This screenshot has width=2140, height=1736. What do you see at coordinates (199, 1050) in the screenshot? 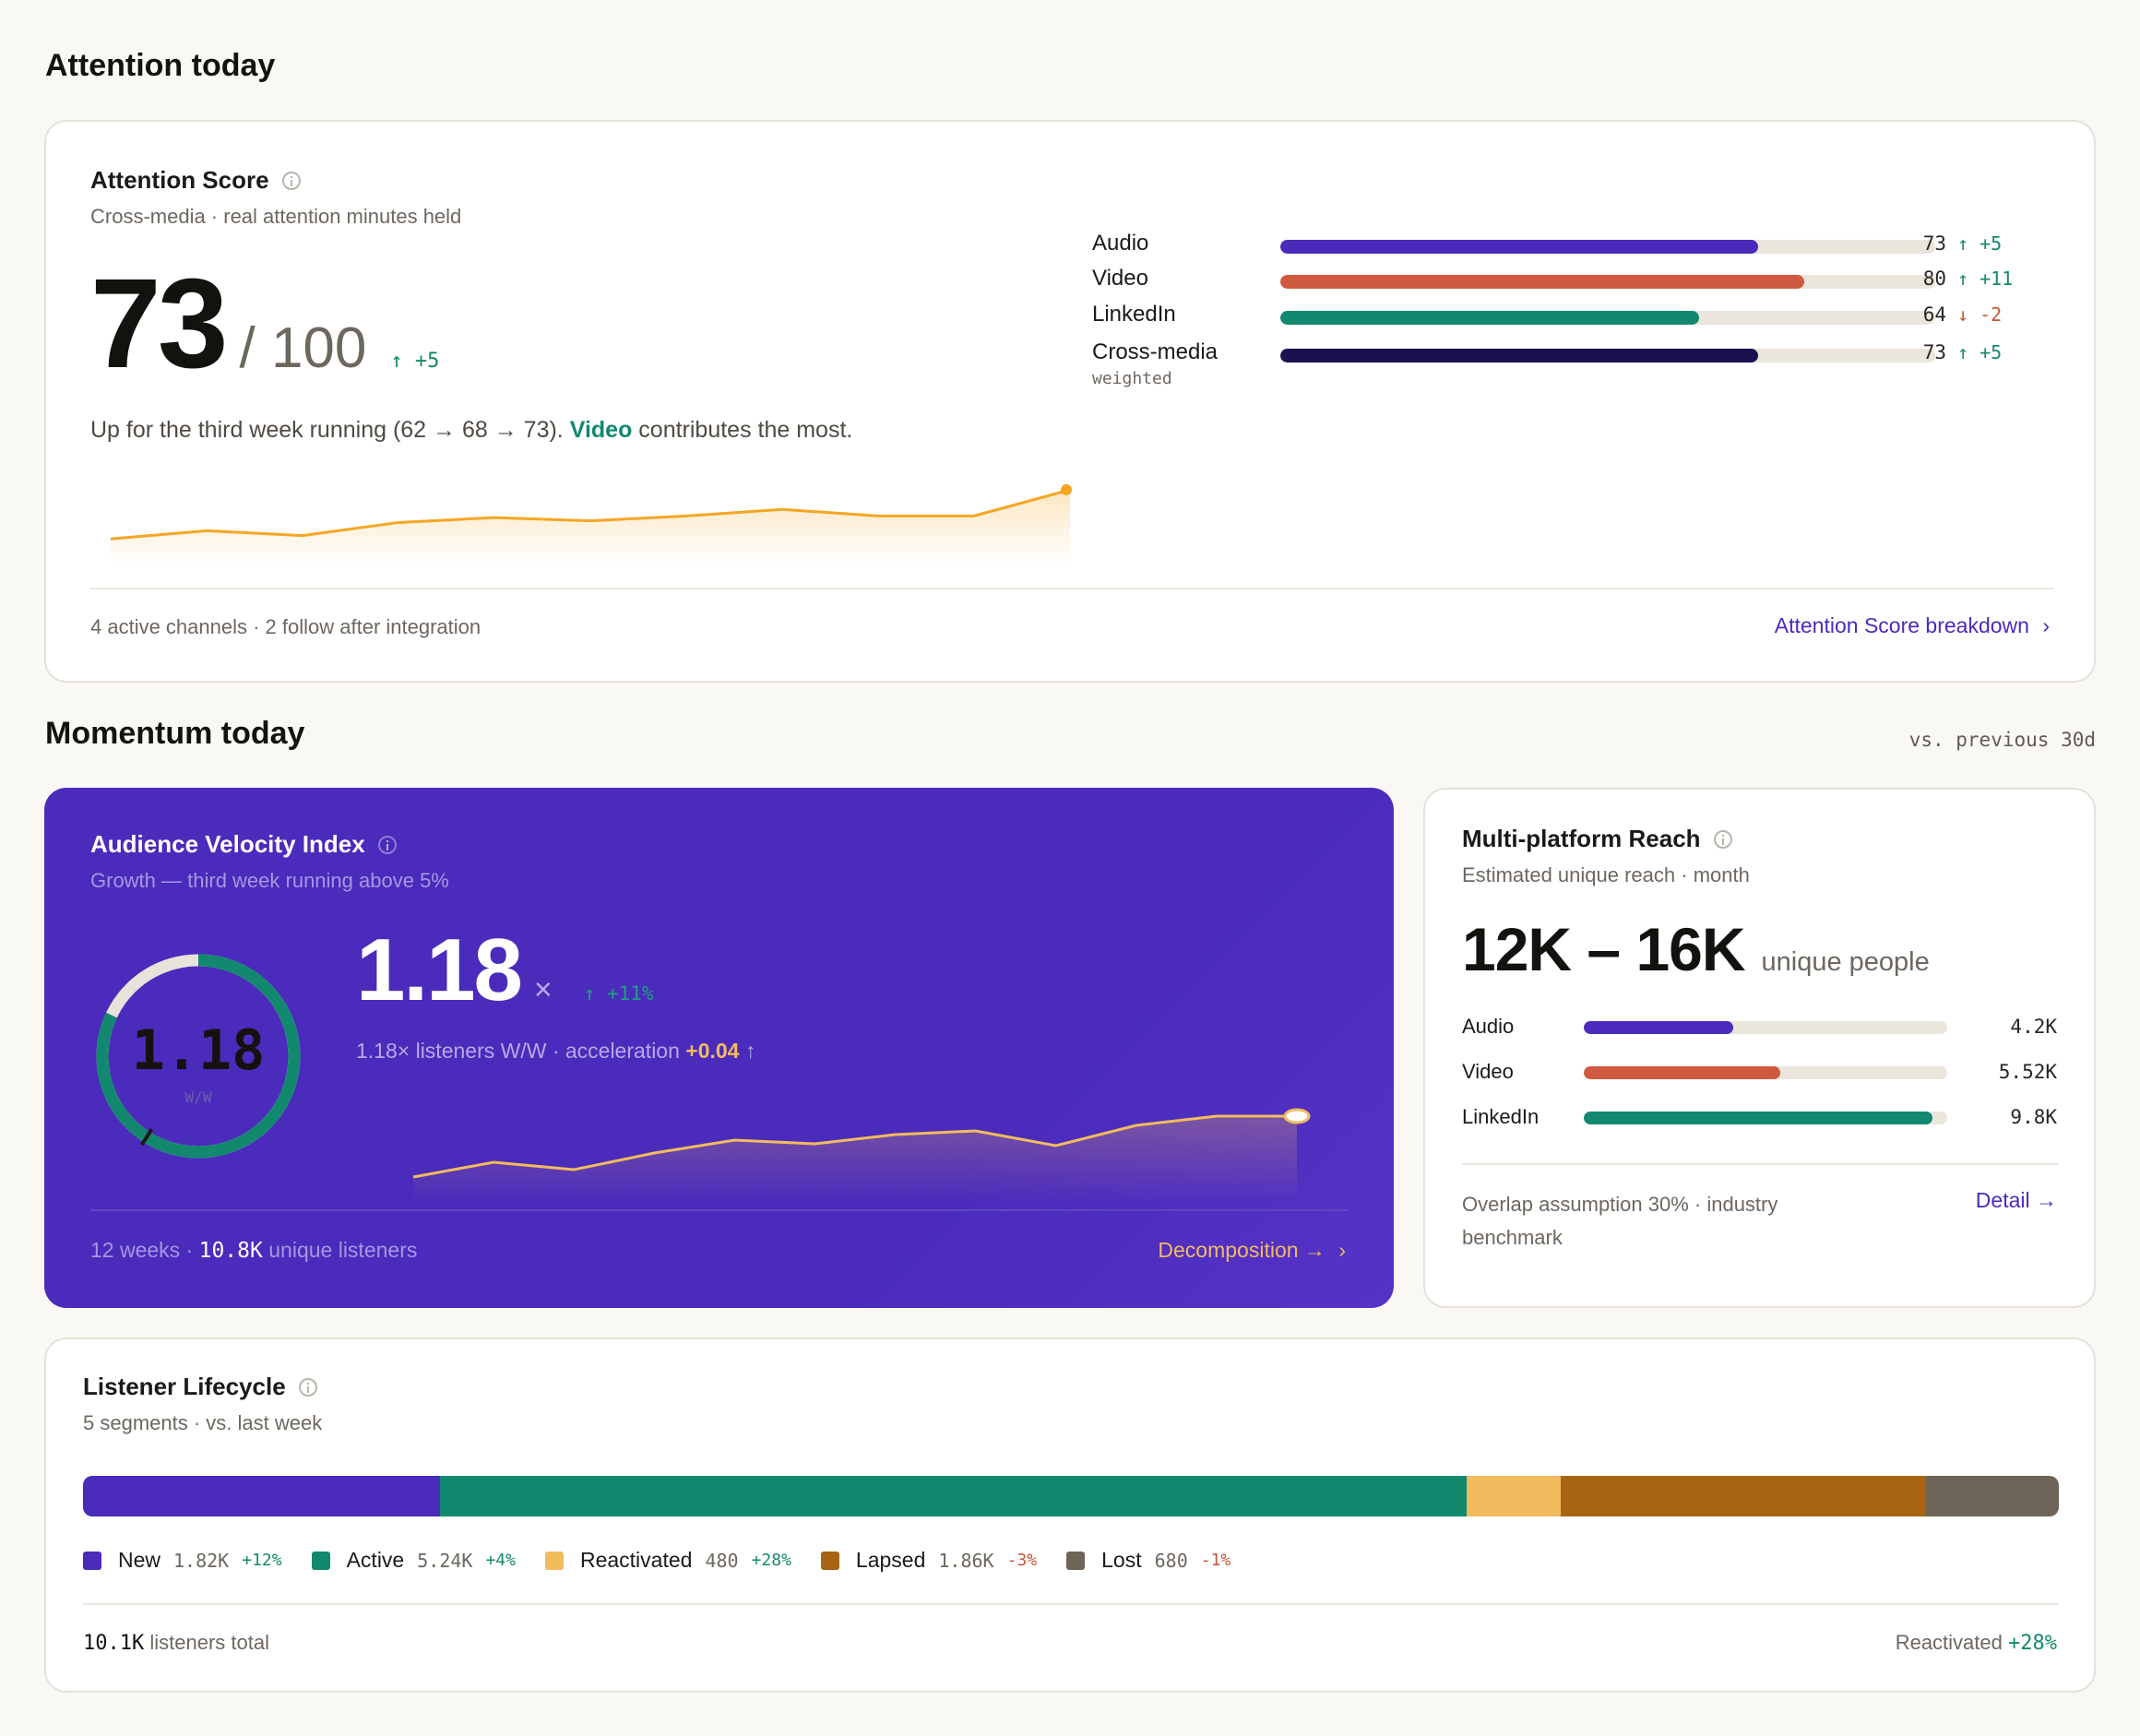
I see `gauge-value: 1.18` at bounding box center [199, 1050].